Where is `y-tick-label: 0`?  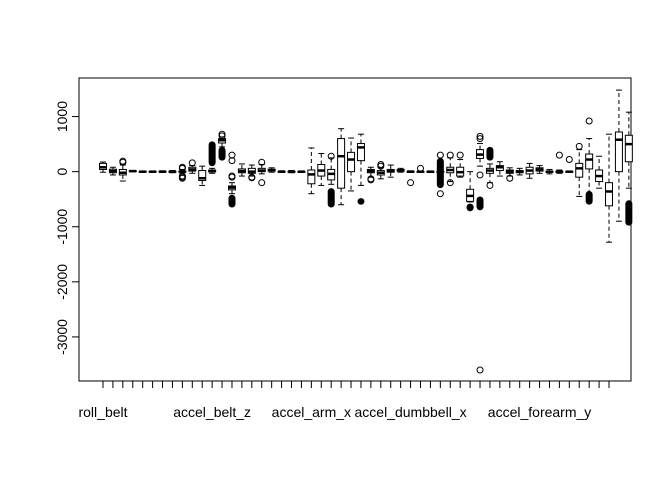 y-tick-label: 0 is located at coordinates (62, 172).